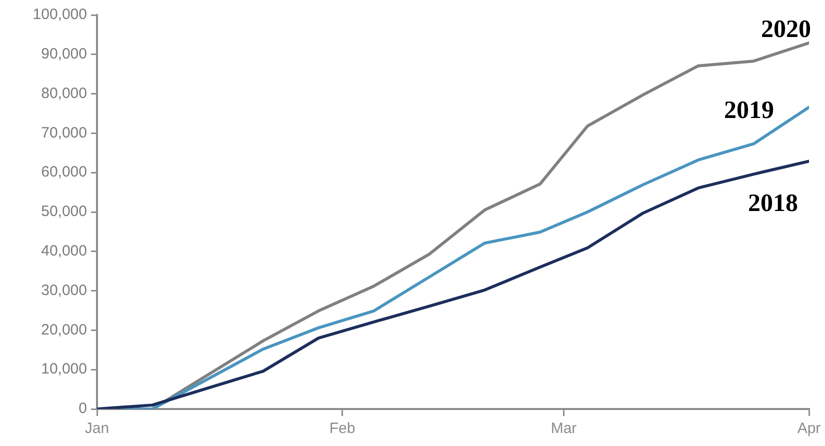 This screenshot has width=825, height=446. I want to click on y-tick-label: 10,000, so click(64, 369).